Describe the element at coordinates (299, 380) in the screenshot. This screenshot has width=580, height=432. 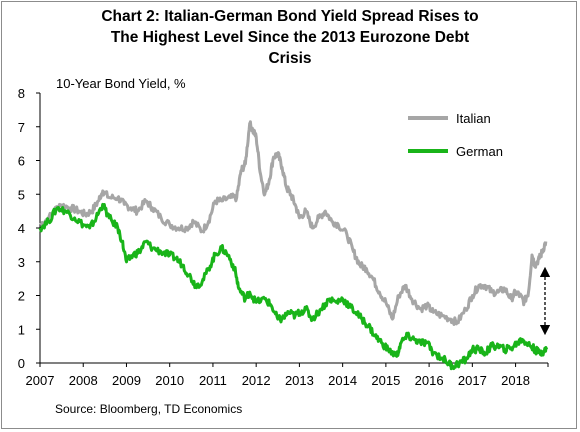
I see `x-tick-label: 2013` at that location.